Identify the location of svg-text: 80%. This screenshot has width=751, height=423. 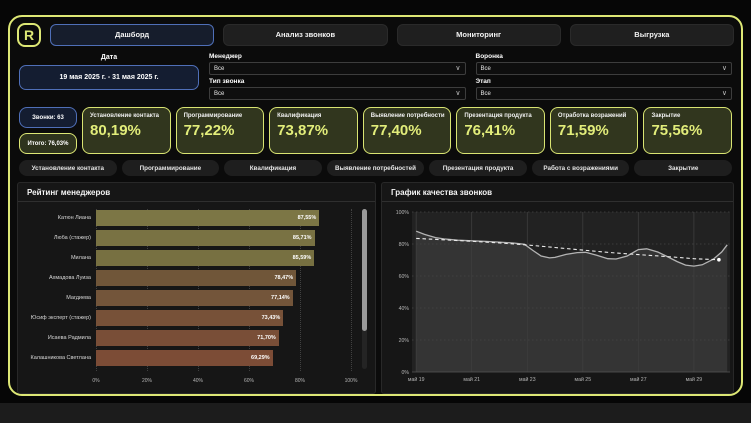
(404, 245).